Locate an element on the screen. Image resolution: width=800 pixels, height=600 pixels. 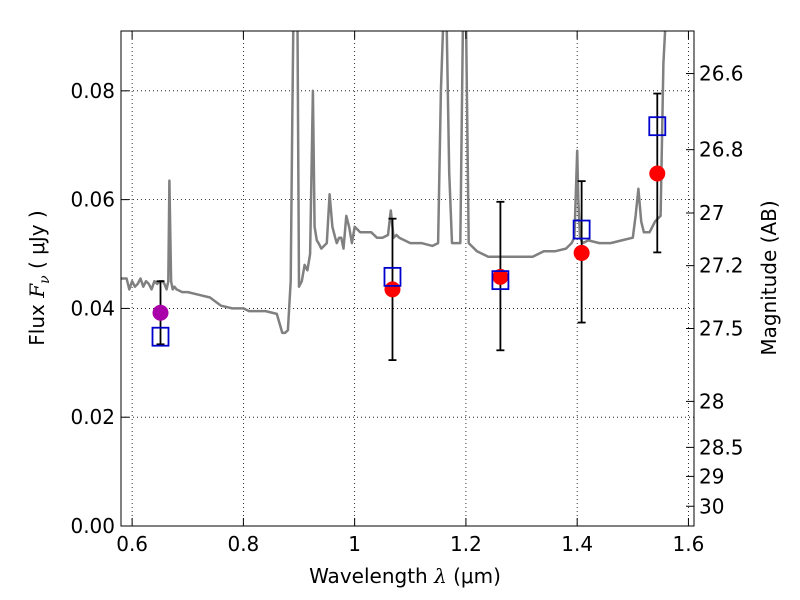
magnitude-tick-label: 27.2 is located at coordinates (721, 266).